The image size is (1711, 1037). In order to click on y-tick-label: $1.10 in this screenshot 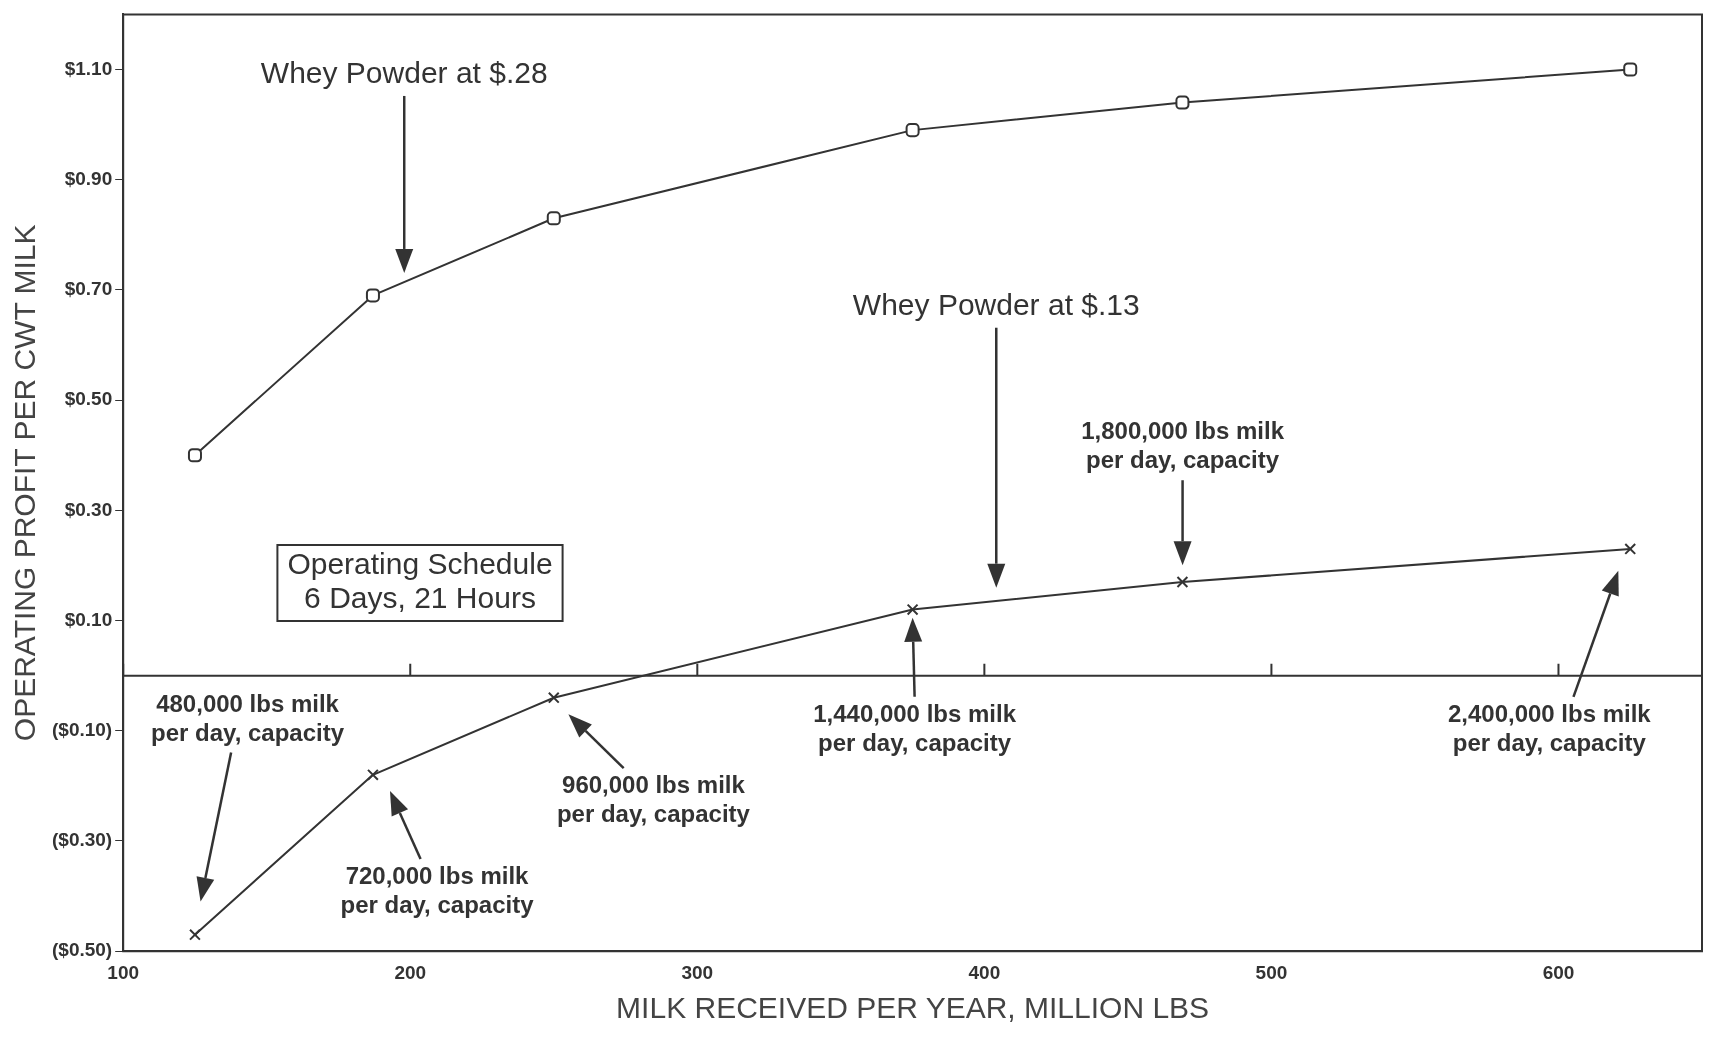, I will do `click(88, 68)`.